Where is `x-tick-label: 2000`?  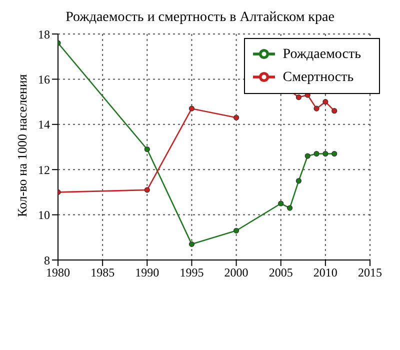
x-tick-label: 2000 is located at coordinates (236, 273).